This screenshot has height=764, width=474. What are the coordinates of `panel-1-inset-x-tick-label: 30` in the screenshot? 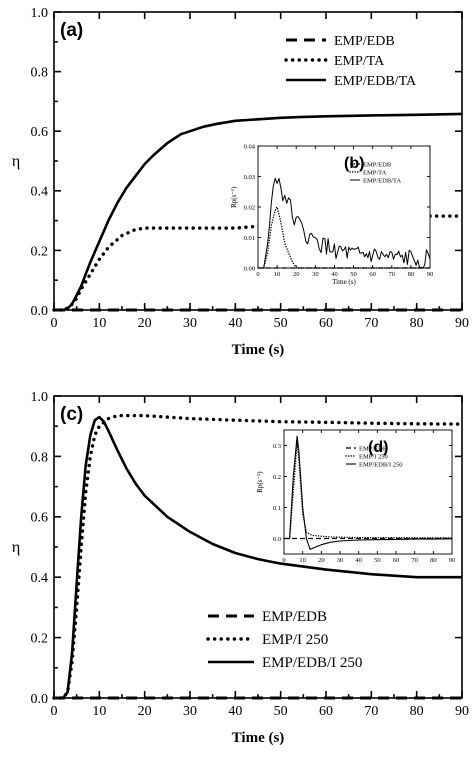 It's located at (315, 274).